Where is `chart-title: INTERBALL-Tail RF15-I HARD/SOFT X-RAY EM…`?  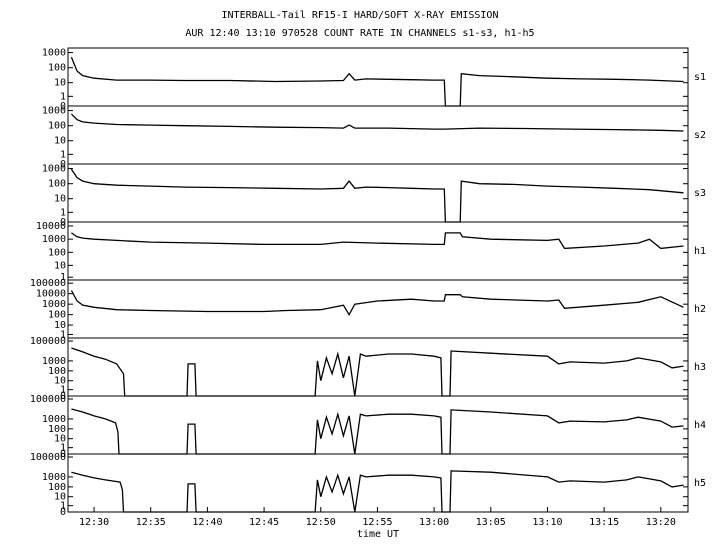
chart-title: INTERBALL-Tail RF15-I HARD/SOFT X-RAY EM… is located at coordinates (360, 15).